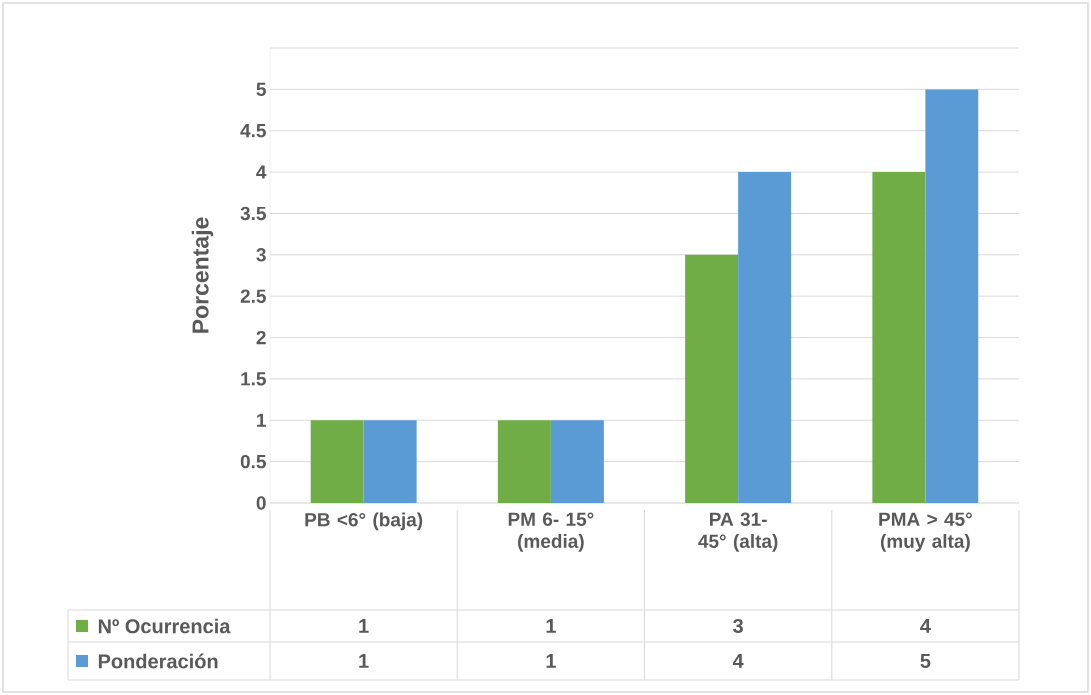  I want to click on y-tick-label: 3, so click(261, 255).